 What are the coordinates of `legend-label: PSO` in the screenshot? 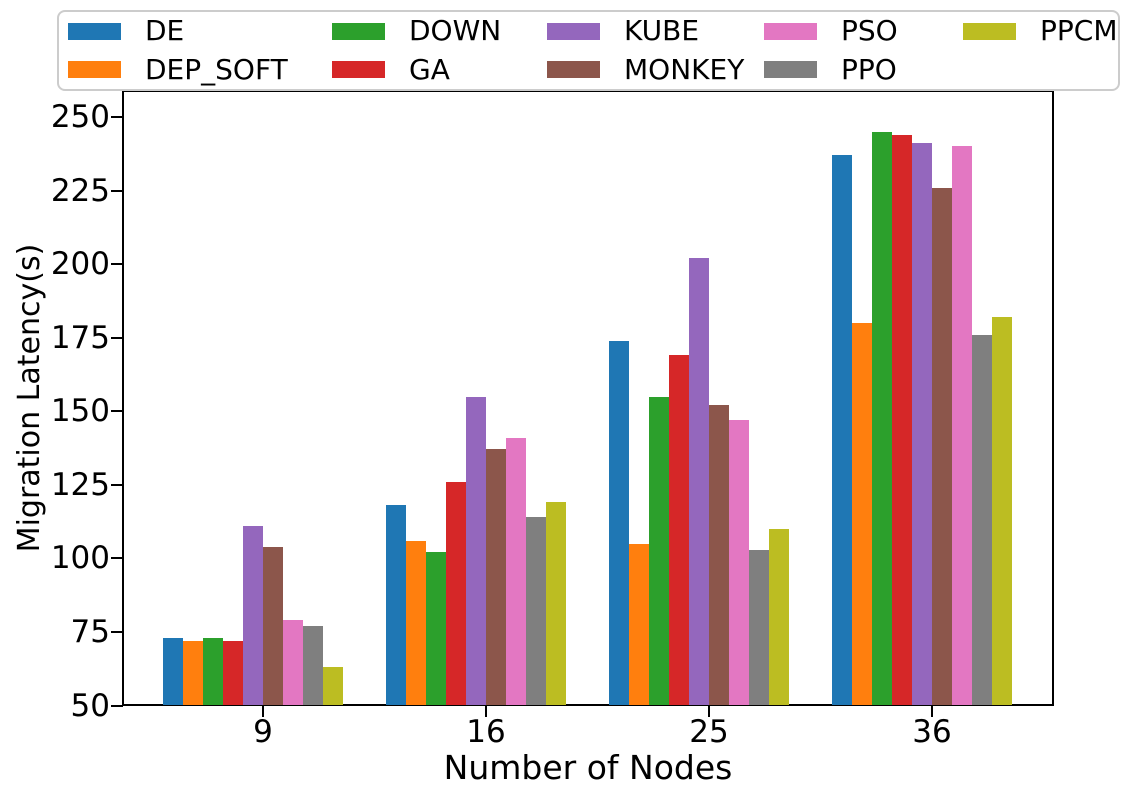 It's located at (869, 31).